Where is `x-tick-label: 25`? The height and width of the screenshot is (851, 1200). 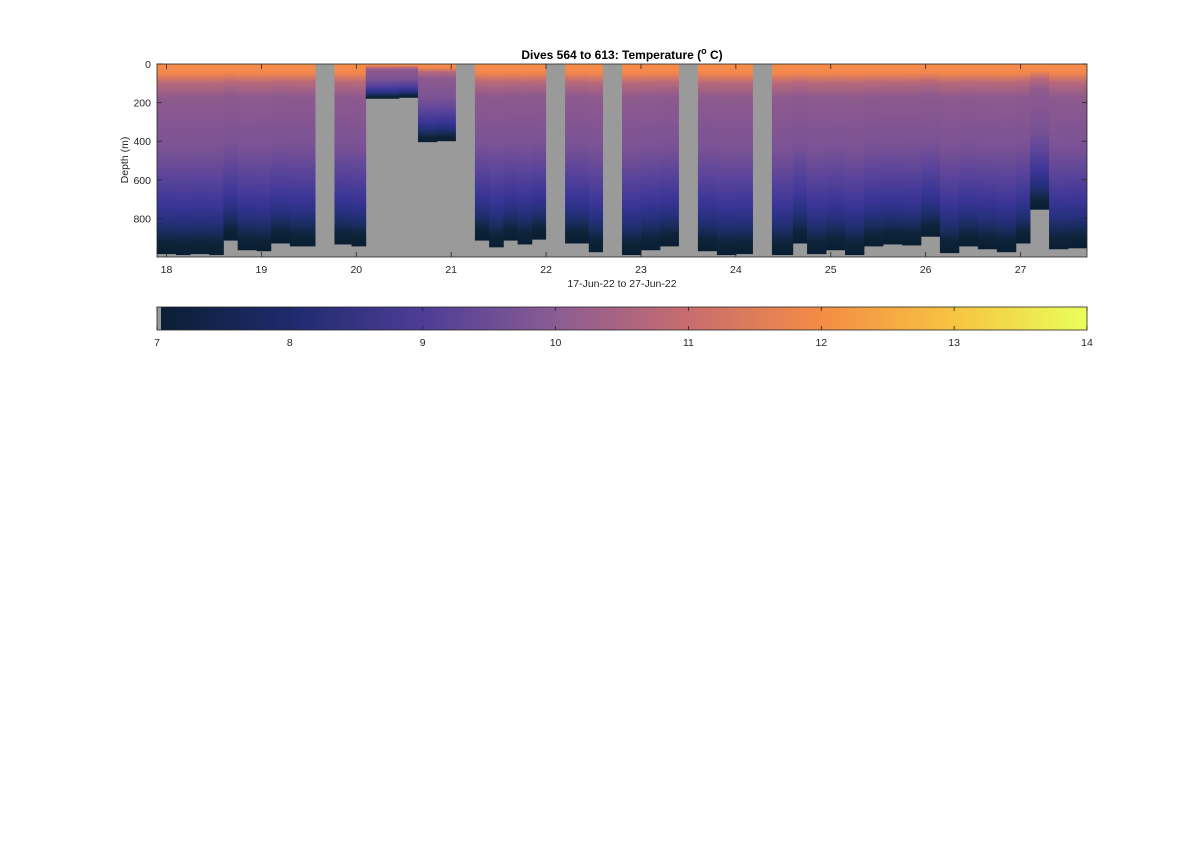 x-tick-label: 25 is located at coordinates (831, 270).